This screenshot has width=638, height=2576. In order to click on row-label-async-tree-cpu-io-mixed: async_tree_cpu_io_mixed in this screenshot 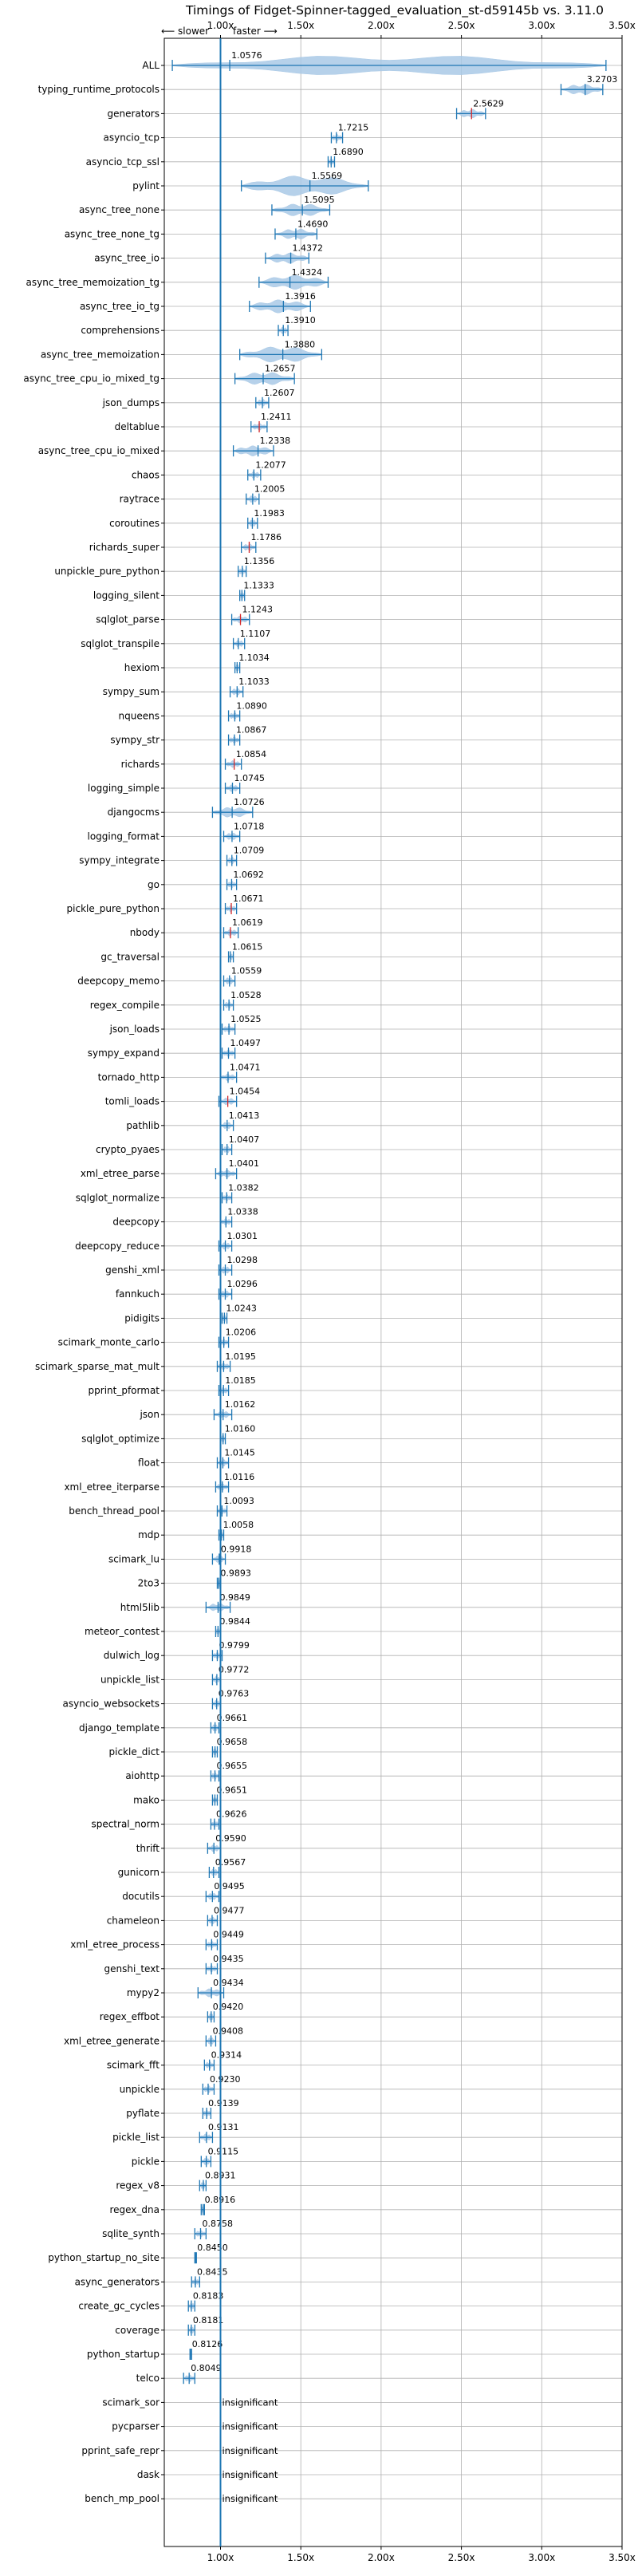, I will do `click(99, 451)`.